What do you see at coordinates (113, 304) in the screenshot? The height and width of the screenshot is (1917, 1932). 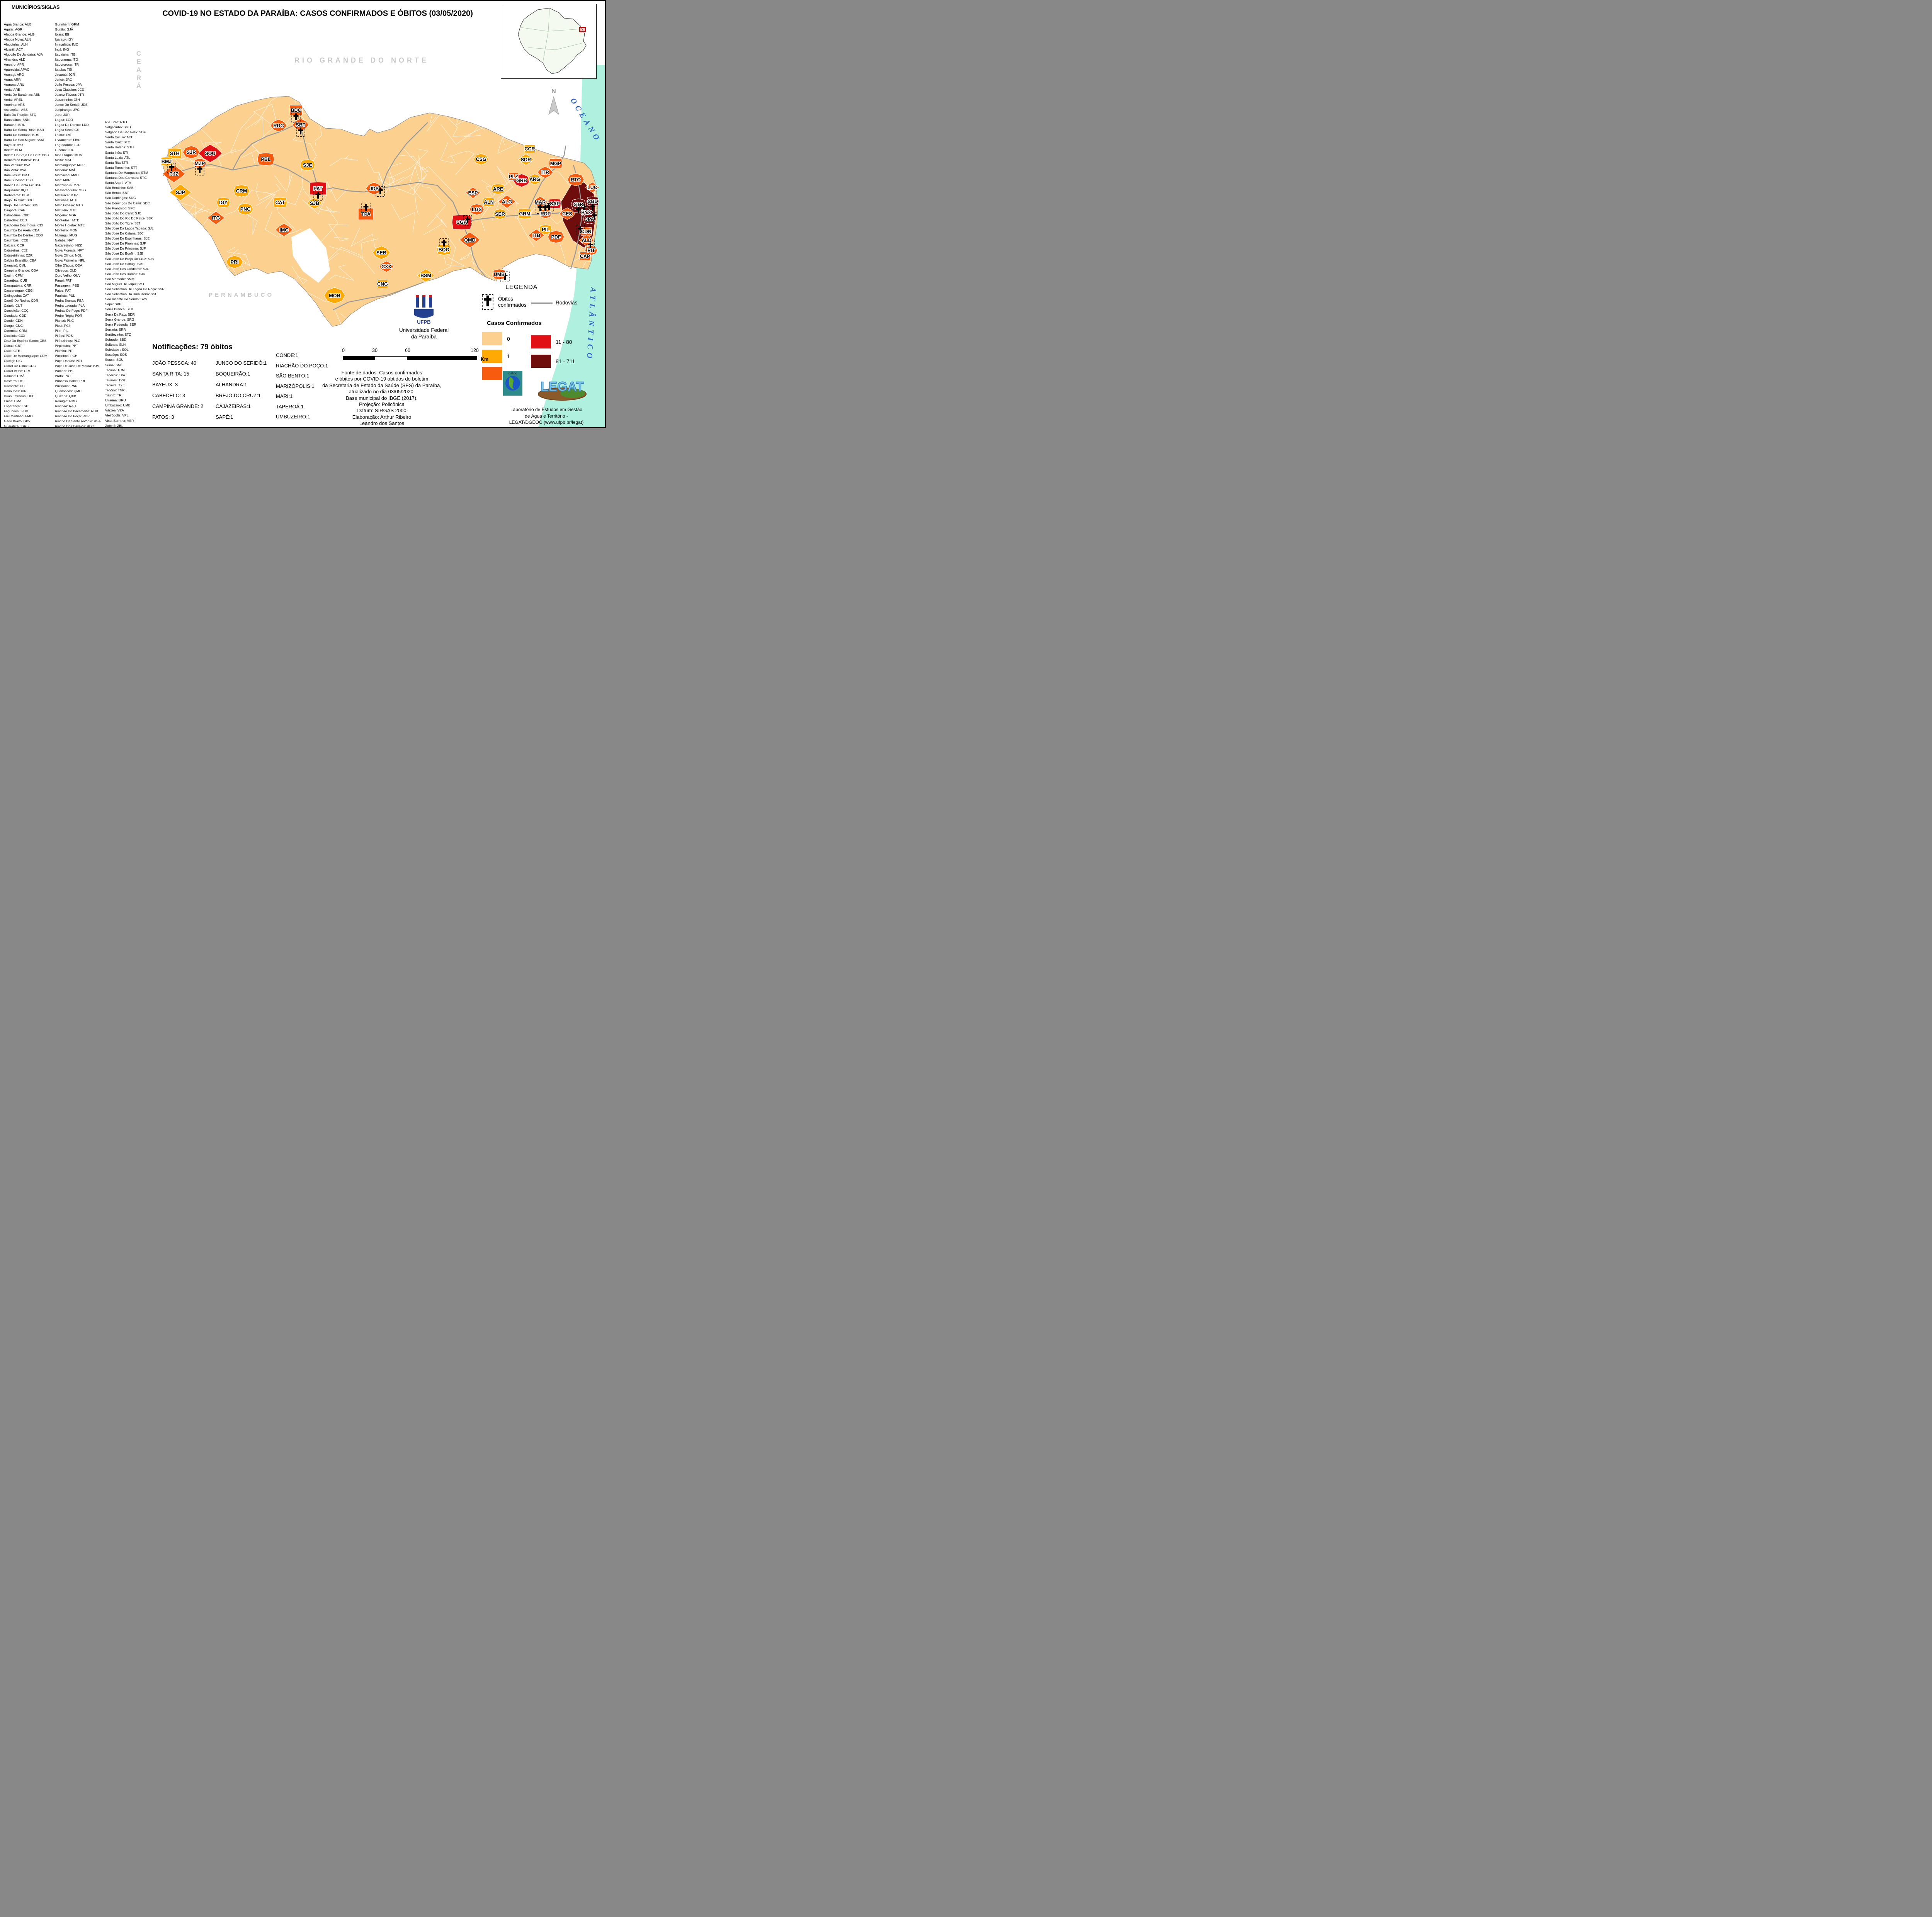 I see `sigla-item: Sapé: SAP` at bounding box center [113, 304].